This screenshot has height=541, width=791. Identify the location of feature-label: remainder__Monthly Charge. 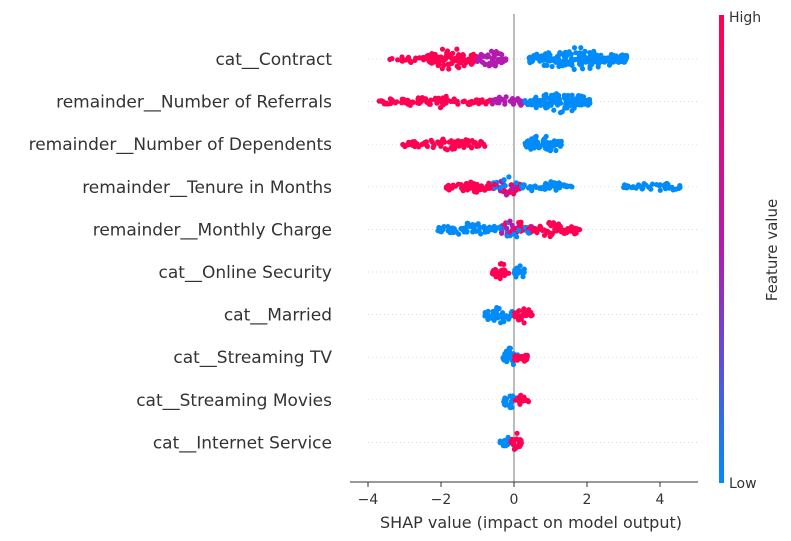
(212, 230).